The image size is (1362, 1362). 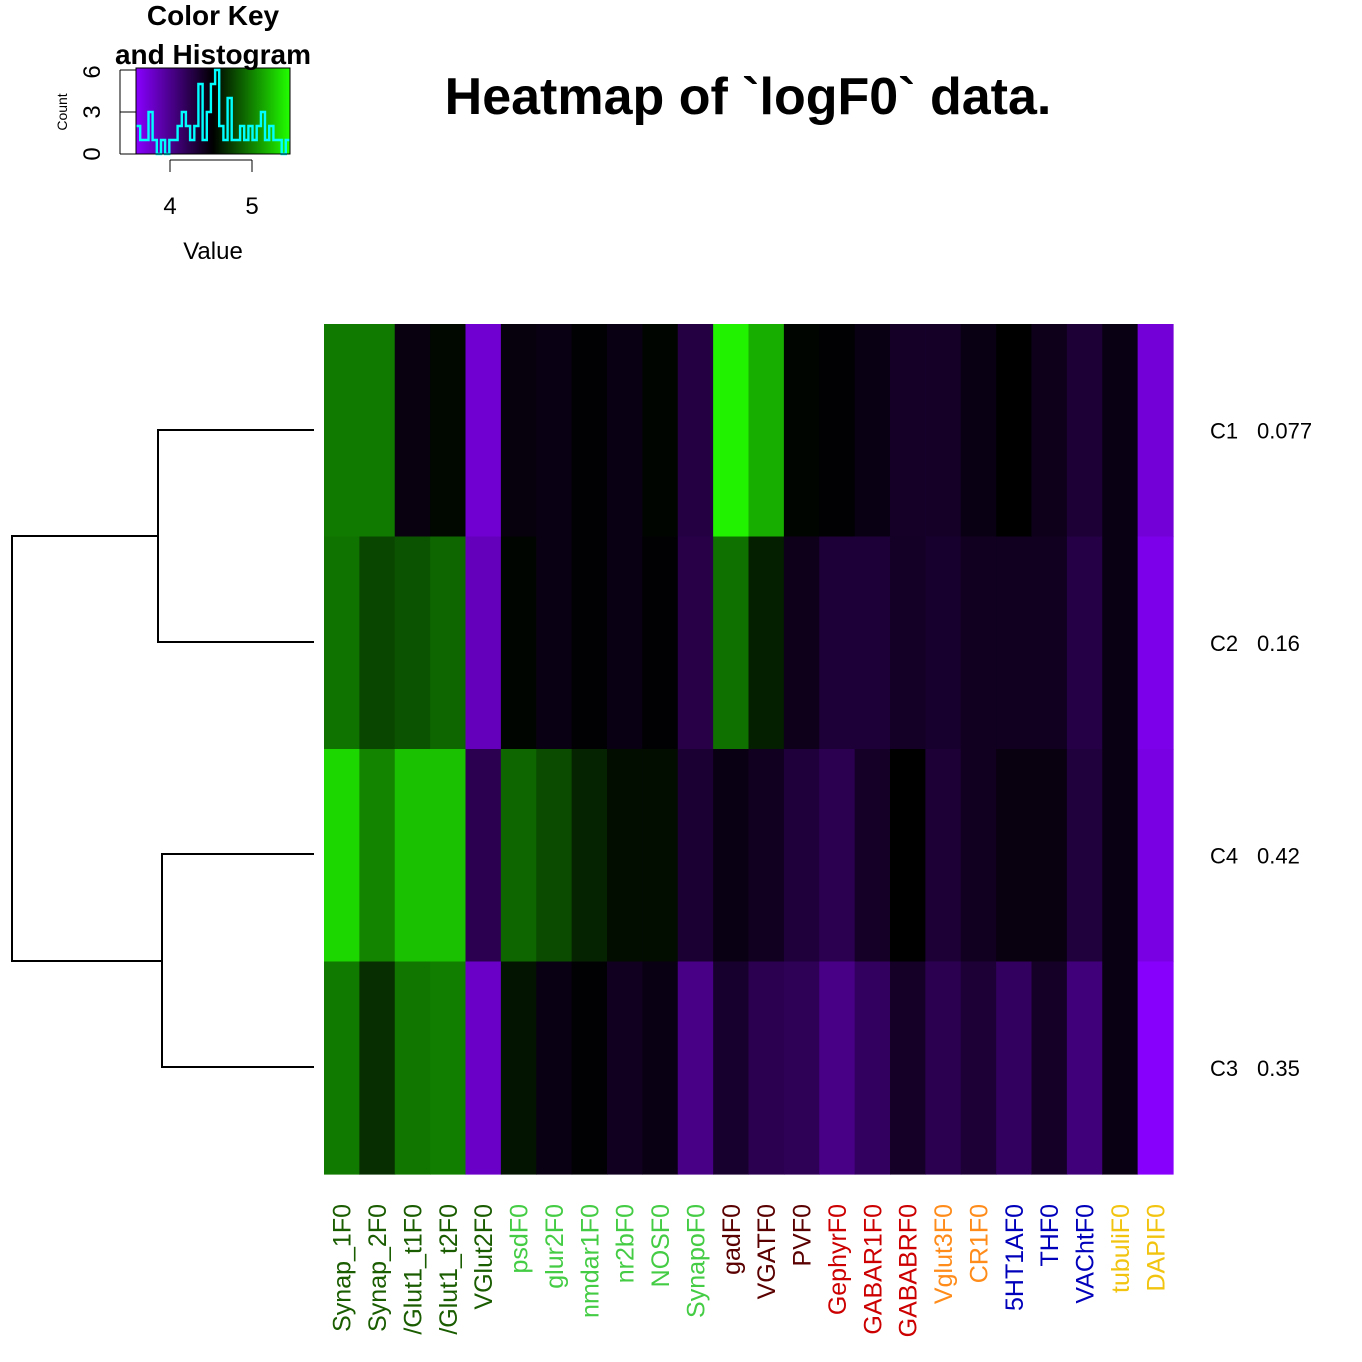 What do you see at coordinates (343, 1268) in the screenshot?
I see `column-label: Synap_1F0` at bounding box center [343, 1268].